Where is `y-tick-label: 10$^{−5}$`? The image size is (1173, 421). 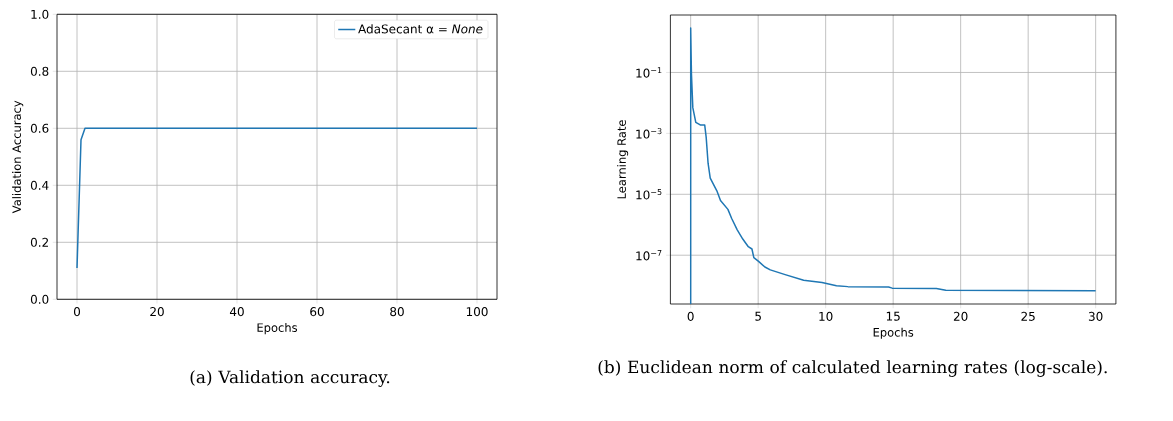
y-tick-label: 10$^{−5}$ is located at coordinates (649, 194).